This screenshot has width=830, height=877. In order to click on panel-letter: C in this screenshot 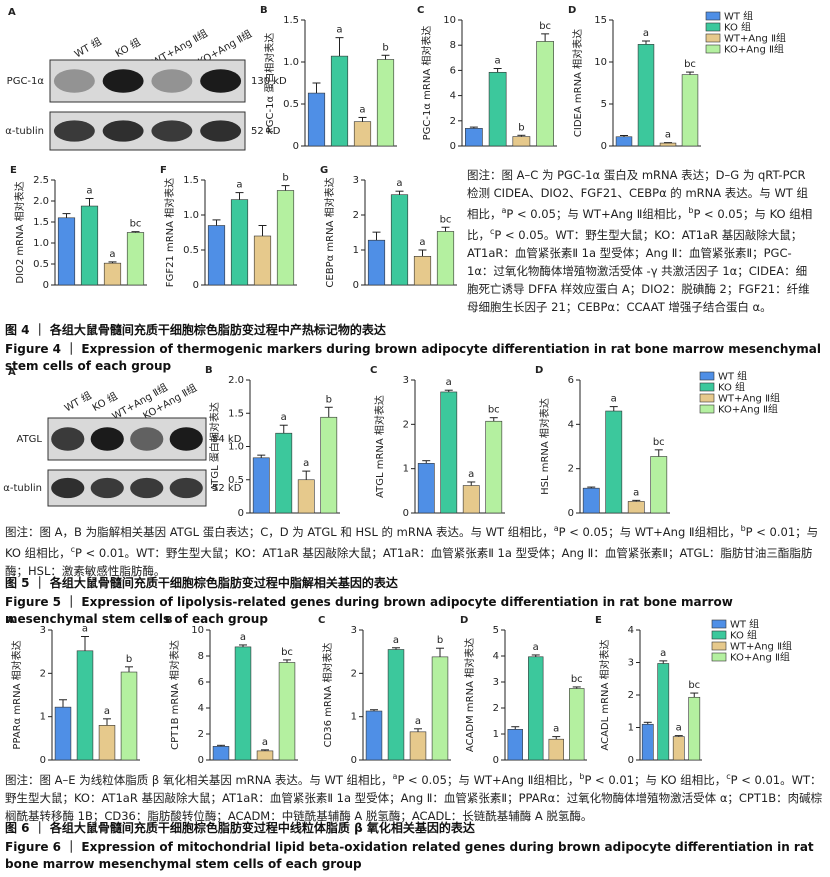, I will do `click(420, 10)`.